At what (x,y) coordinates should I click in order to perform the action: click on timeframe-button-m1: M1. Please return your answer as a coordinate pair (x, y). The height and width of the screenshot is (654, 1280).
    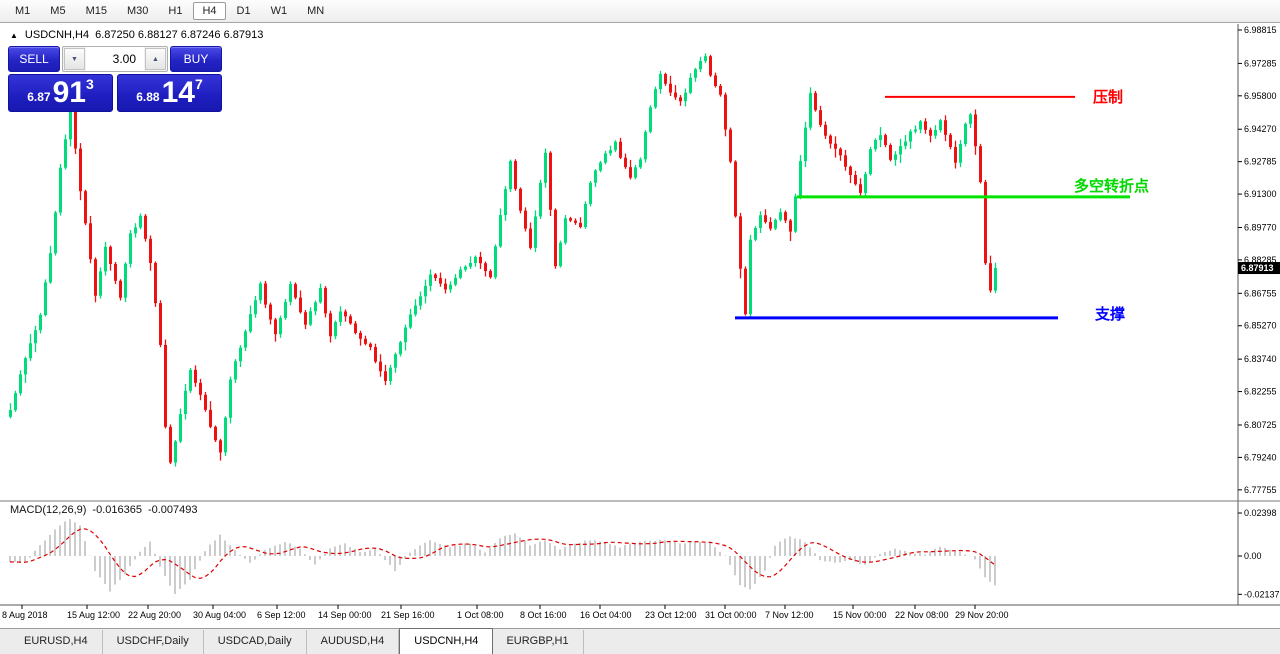
    Looking at the image, I should click on (23, 11).